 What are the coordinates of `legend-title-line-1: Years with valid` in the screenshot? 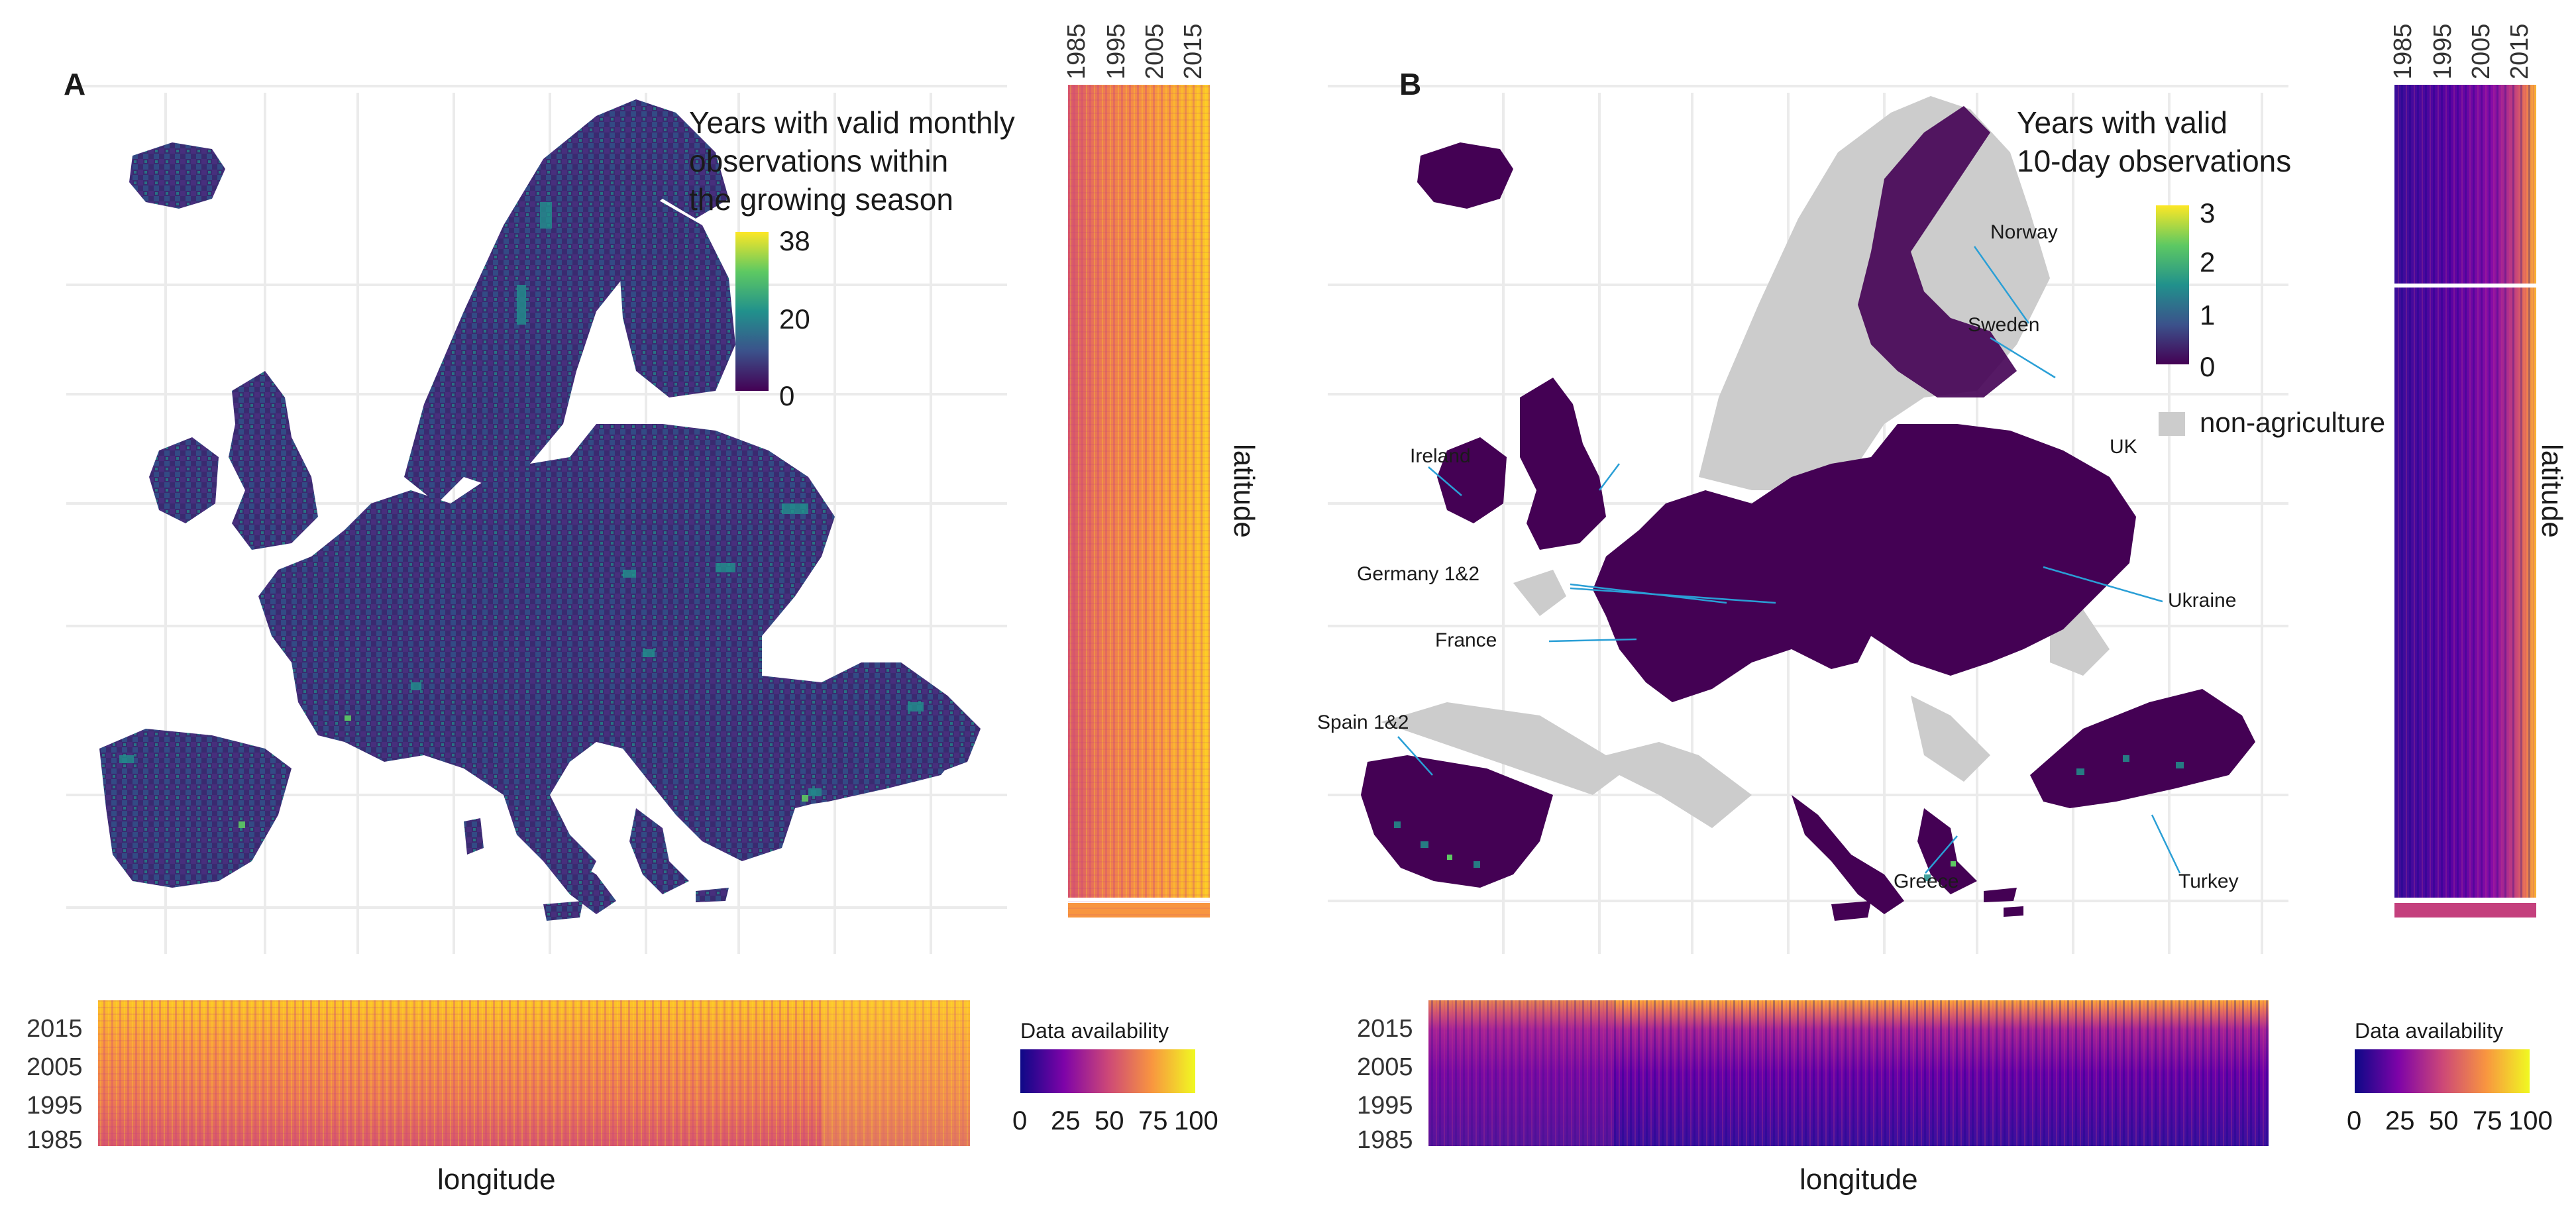 It's located at (2122, 122).